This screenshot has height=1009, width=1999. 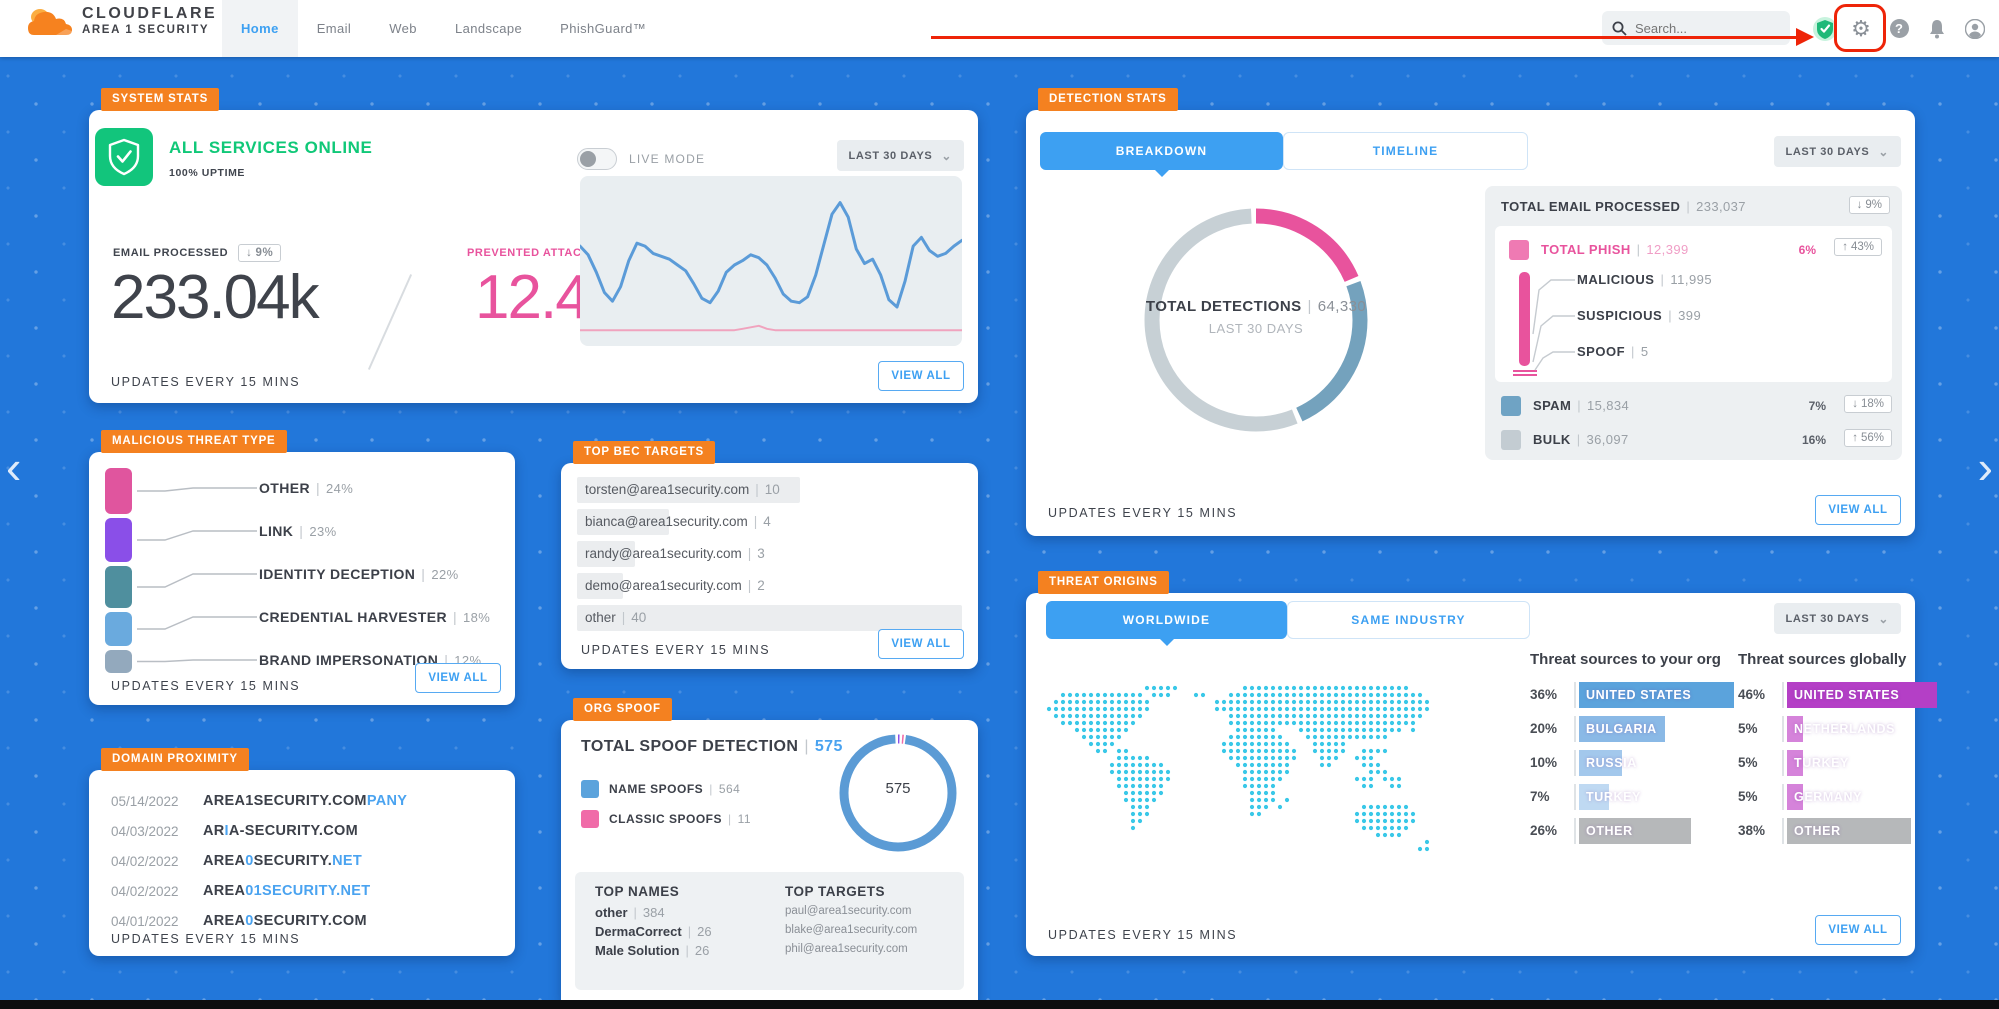 I want to click on origin-barwrap: TURKEY, so click(x=1742, y=796).